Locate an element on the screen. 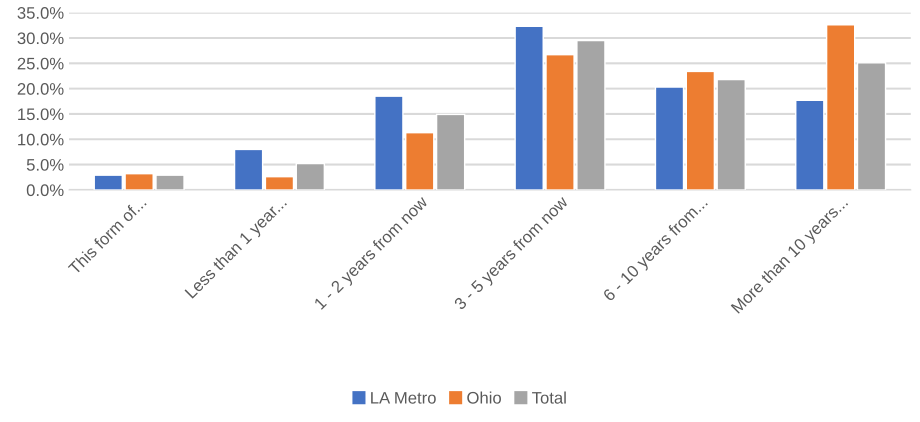 Image resolution: width=920 pixels, height=422 pixels. y-tick-label: 5.0% is located at coordinates (45, 164).